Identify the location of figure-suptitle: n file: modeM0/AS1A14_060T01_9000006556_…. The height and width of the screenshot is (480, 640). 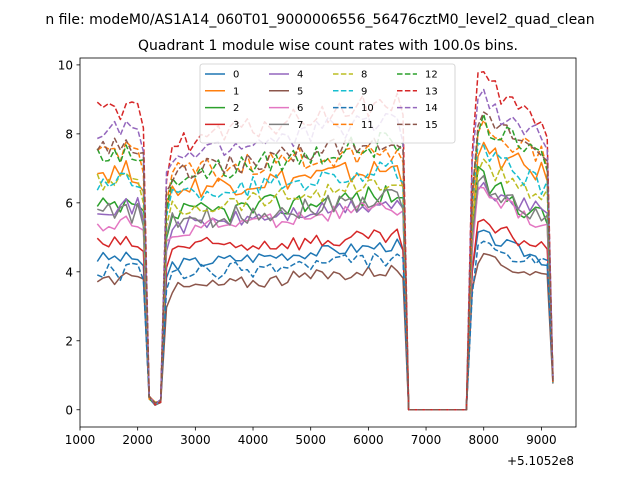
(319, 20).